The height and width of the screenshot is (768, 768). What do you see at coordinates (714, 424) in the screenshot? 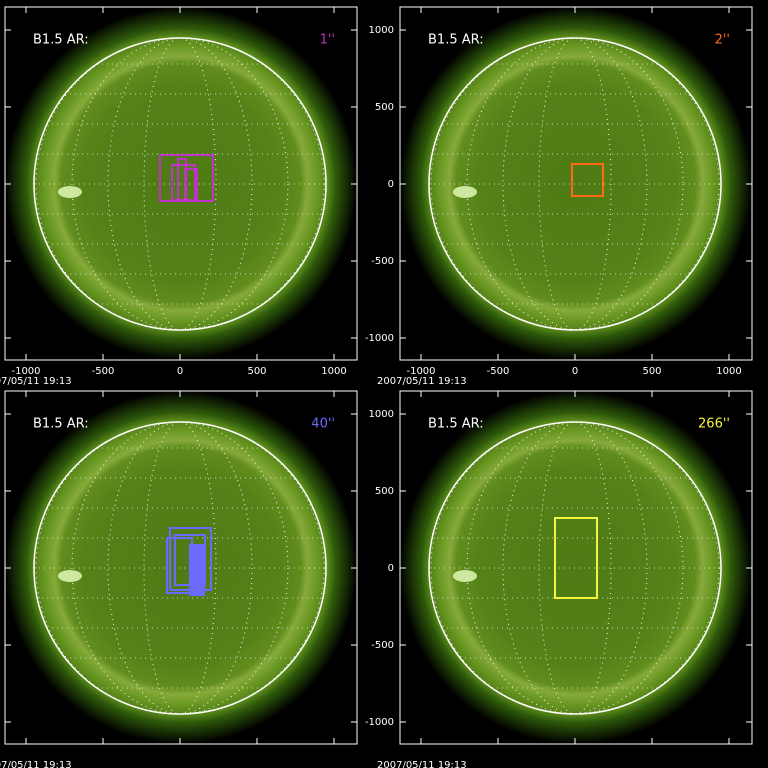
I see `aperture-size: 266''` at bounding box center [714, 424].